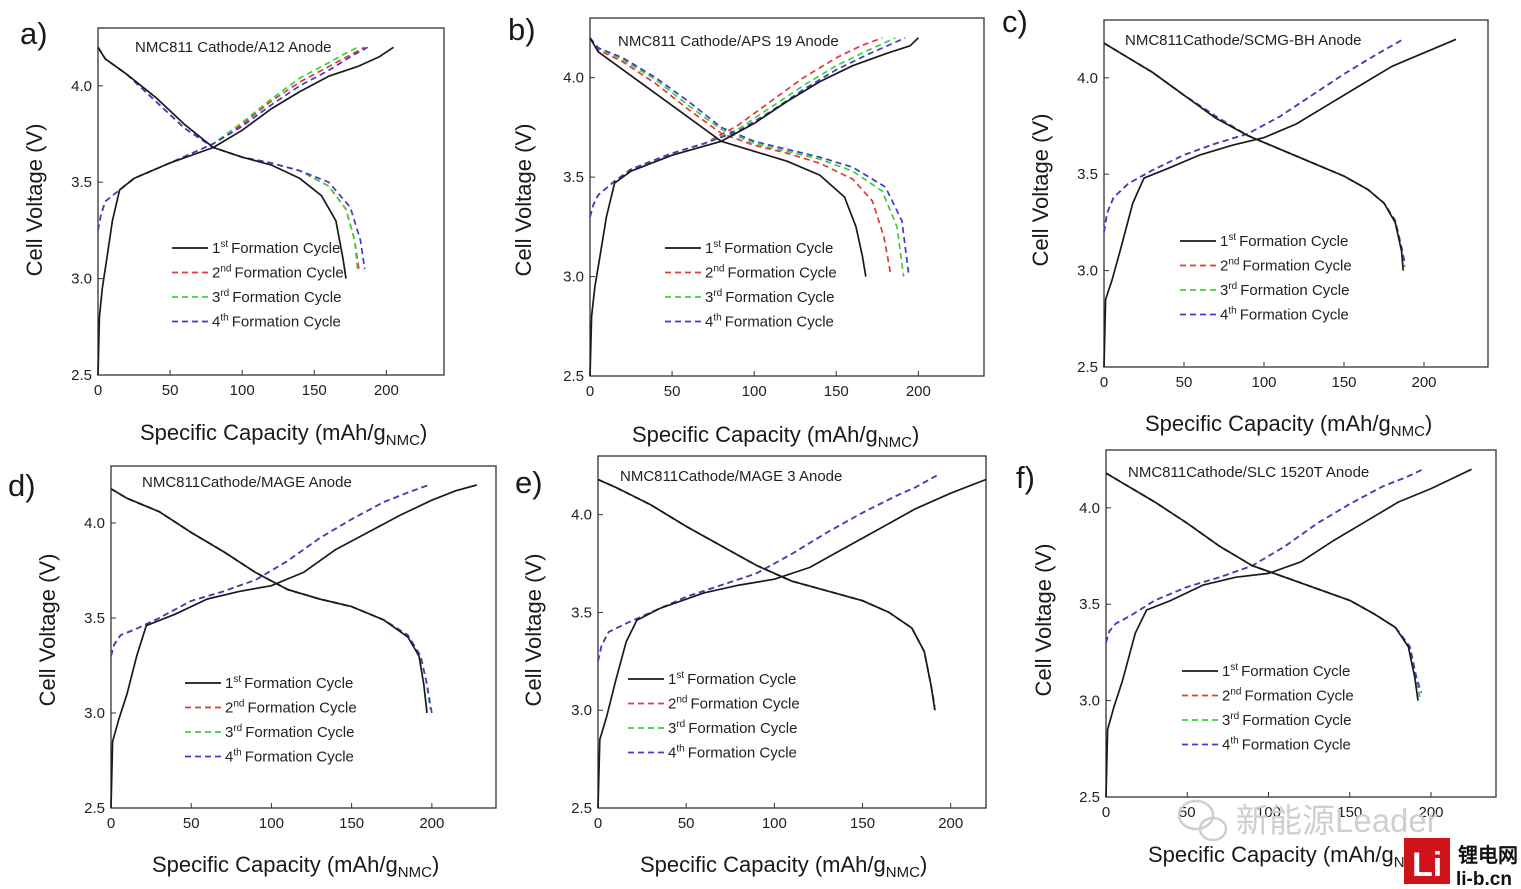 The image size is (1521, 889). Describe the element at coordinates (233, 47) in the screenshot. I see `chart-title: NMC811 Cathode/A12 Anode` at that location.